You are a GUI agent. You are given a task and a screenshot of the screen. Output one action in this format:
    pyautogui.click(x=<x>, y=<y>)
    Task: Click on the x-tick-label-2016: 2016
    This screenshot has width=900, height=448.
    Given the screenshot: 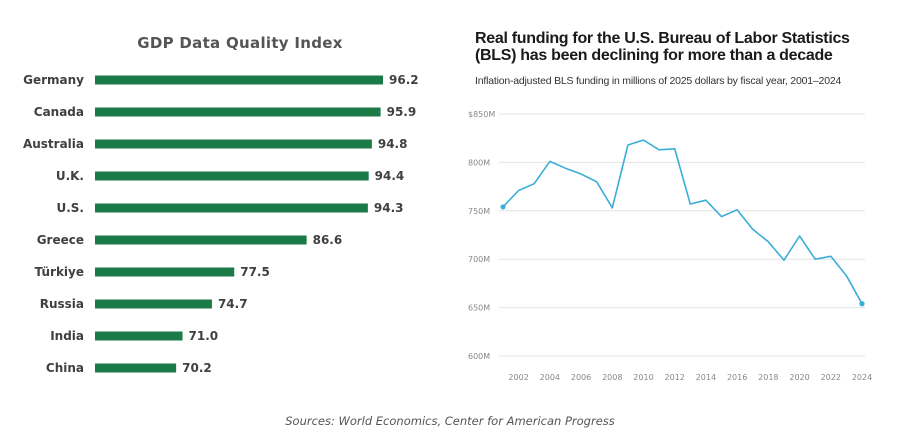 What is the action you would take?
    pyautogui.click(x=737, y=377)
    